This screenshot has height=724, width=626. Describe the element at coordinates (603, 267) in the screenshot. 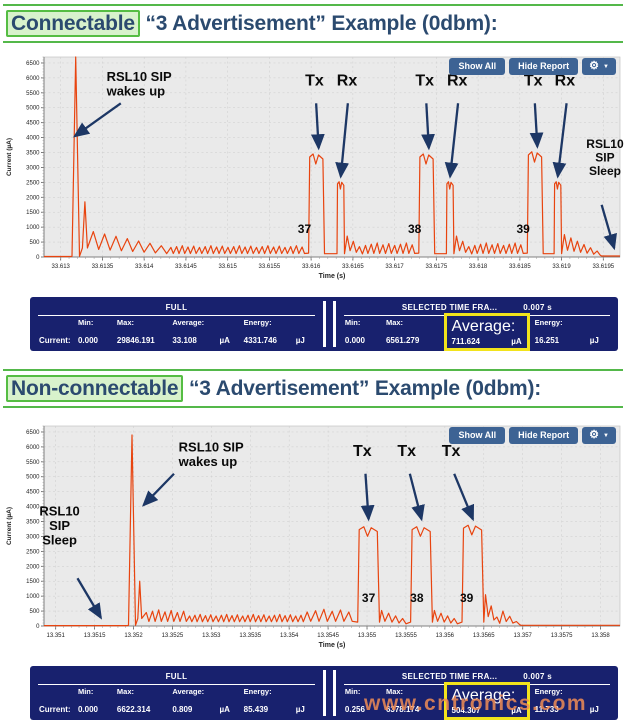

I see `svg-text: 33.6195` at that location.